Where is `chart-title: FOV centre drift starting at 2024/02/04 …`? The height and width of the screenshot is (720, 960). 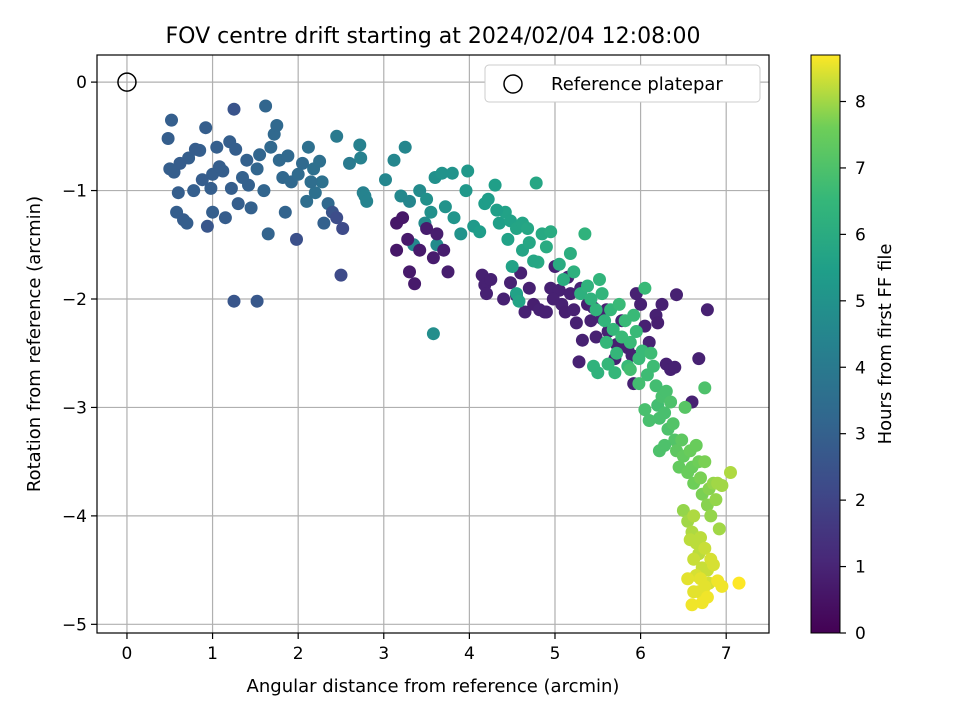
chart-title: FOV centre drift starting at 2024/02/04 … is located at coordinates (433, 36).